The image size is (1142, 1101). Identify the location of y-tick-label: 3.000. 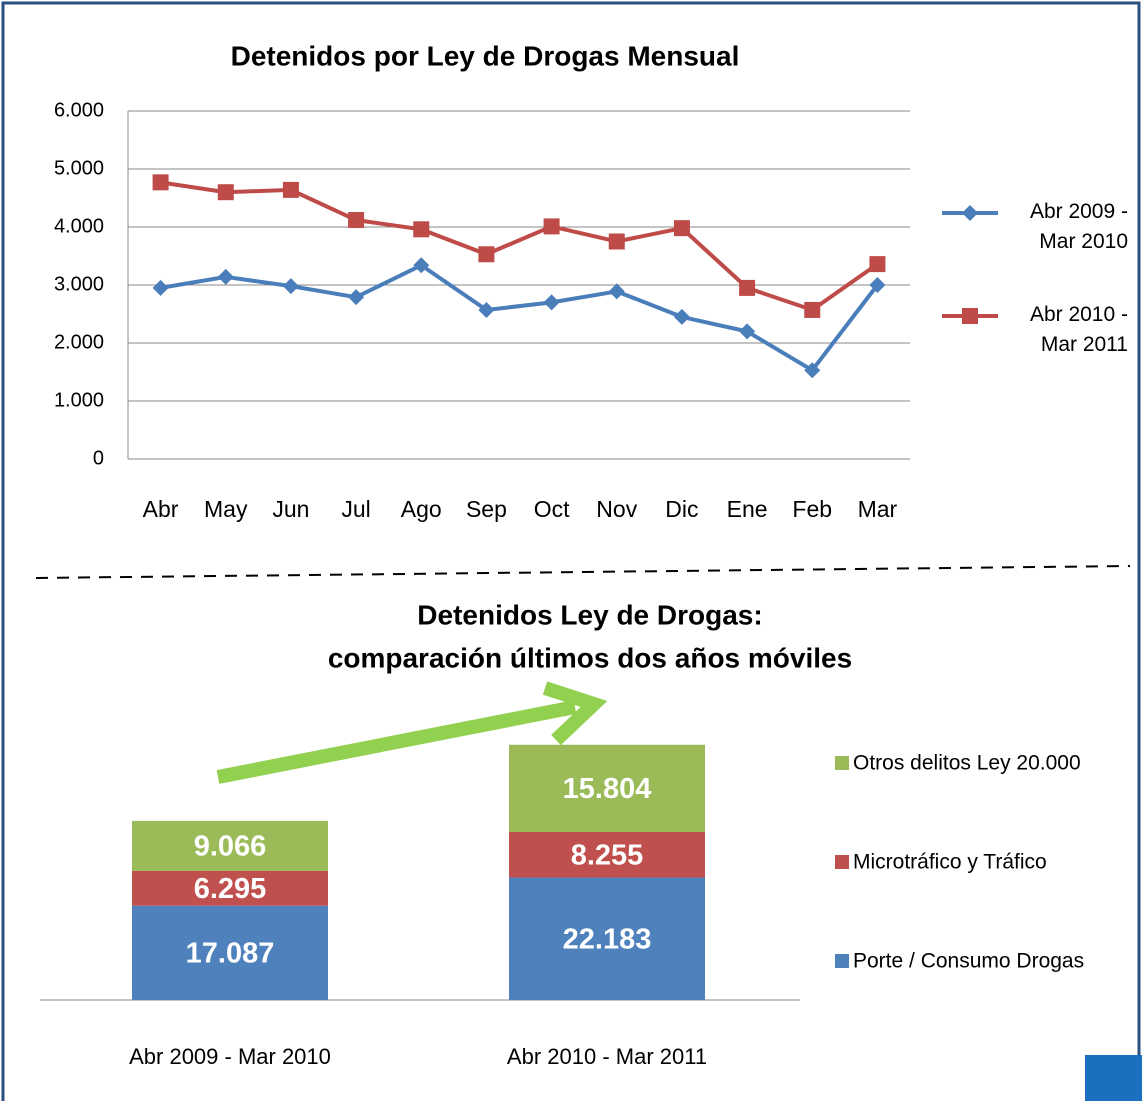
(79, 284).